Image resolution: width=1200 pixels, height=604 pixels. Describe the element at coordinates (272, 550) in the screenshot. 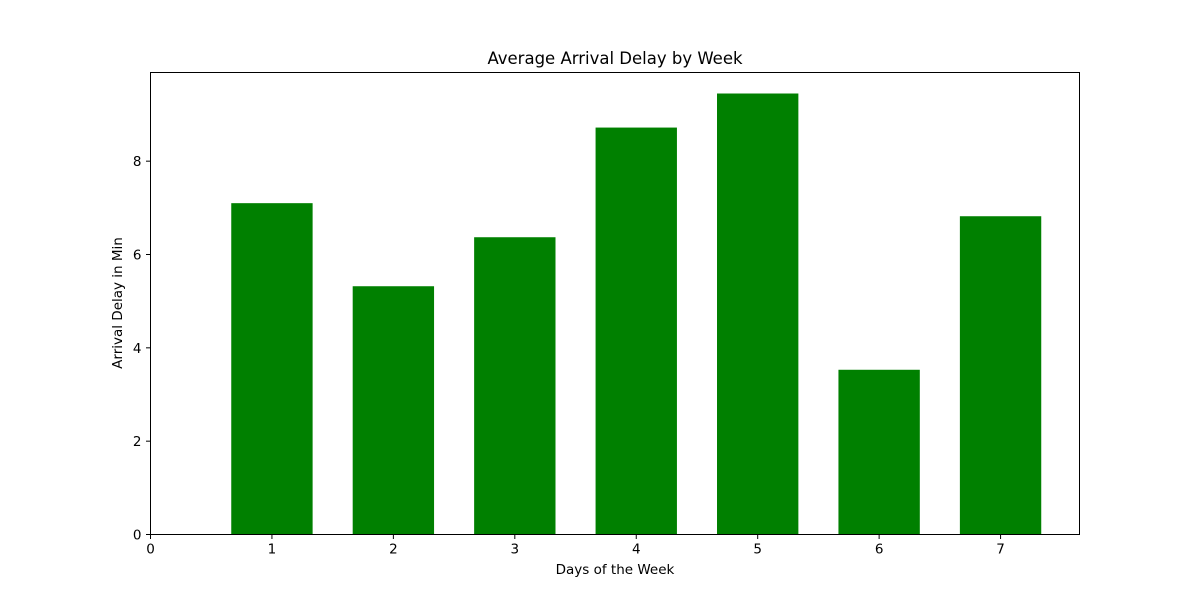

I see `x-tick-label: 1` at that location.